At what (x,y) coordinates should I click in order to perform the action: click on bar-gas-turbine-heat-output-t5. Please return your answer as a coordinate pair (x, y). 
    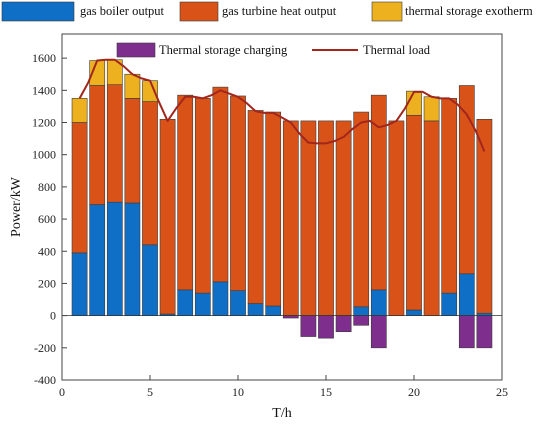
    Looking at the image, I should click on (150, 173).